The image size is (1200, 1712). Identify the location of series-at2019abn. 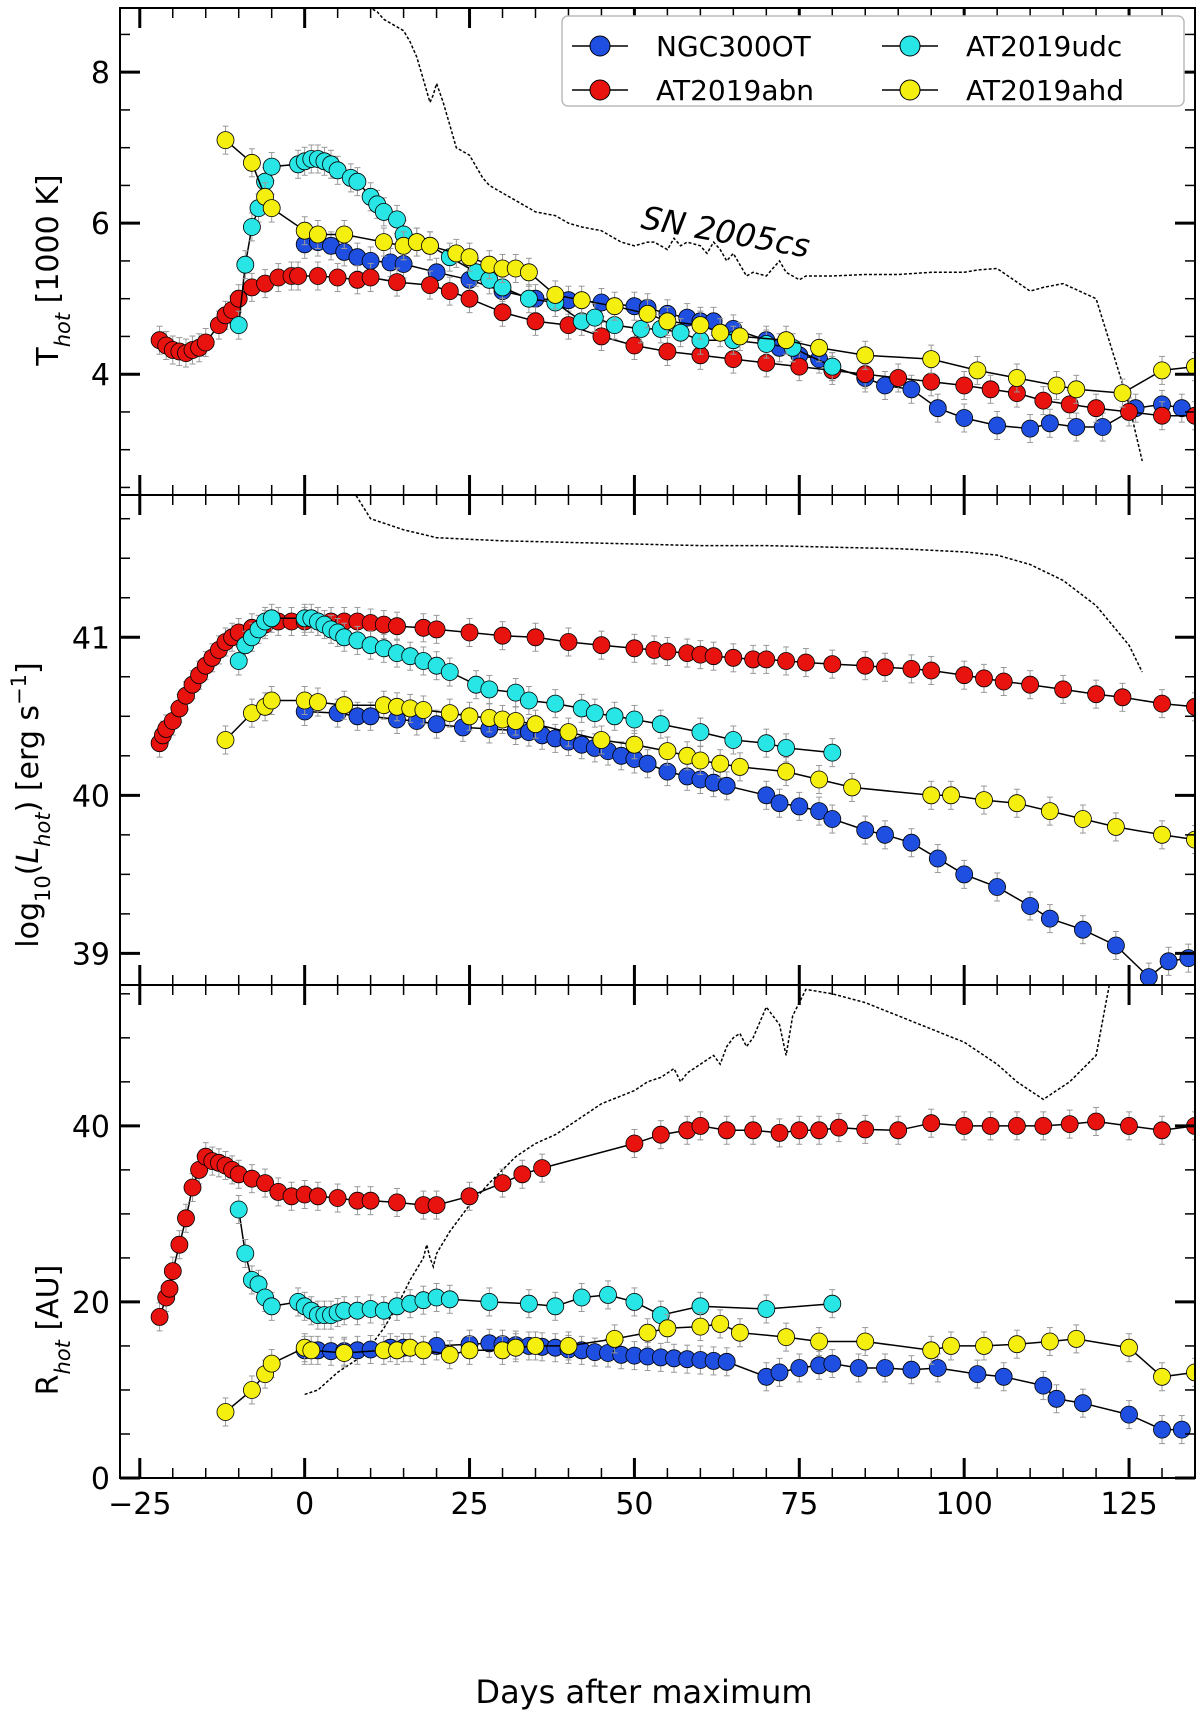
(672, 1219).